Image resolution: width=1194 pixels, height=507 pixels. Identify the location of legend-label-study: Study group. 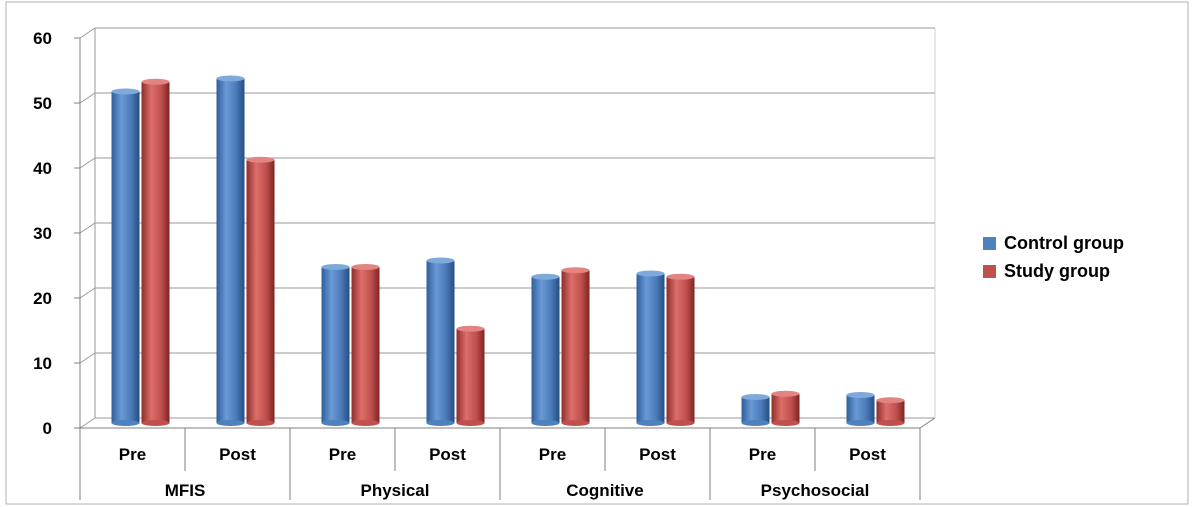
(1057, 271).